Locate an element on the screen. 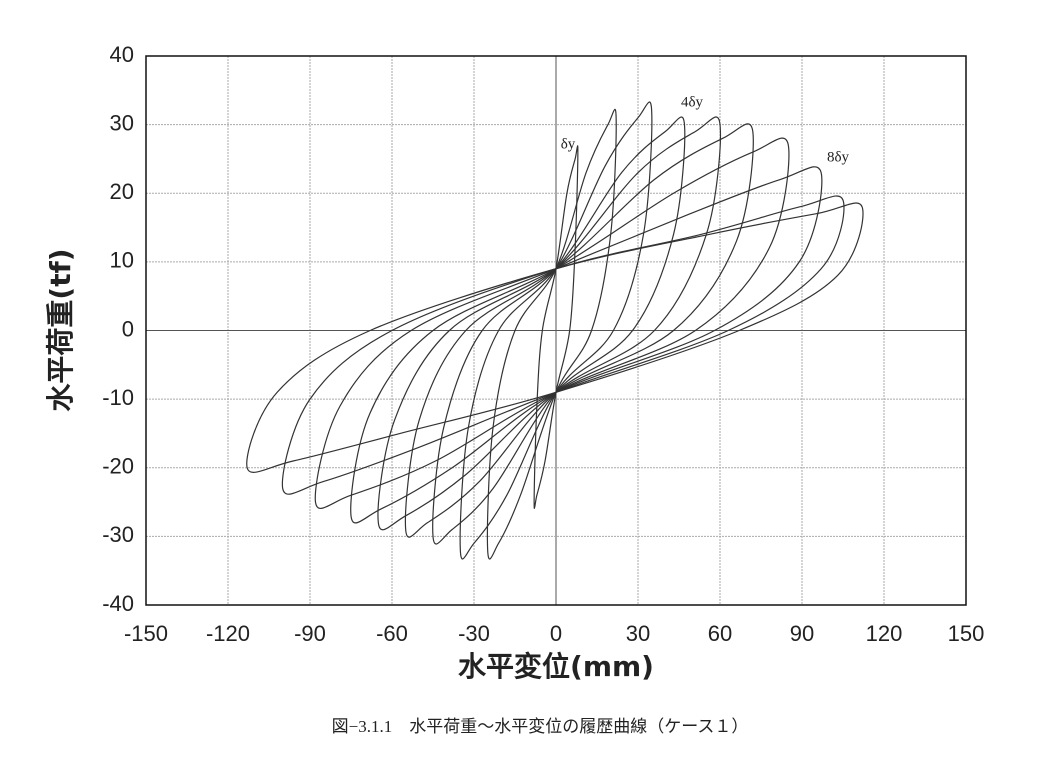 The image size is (1058, 778). annotation: δy is located at coordinates (568, 144).